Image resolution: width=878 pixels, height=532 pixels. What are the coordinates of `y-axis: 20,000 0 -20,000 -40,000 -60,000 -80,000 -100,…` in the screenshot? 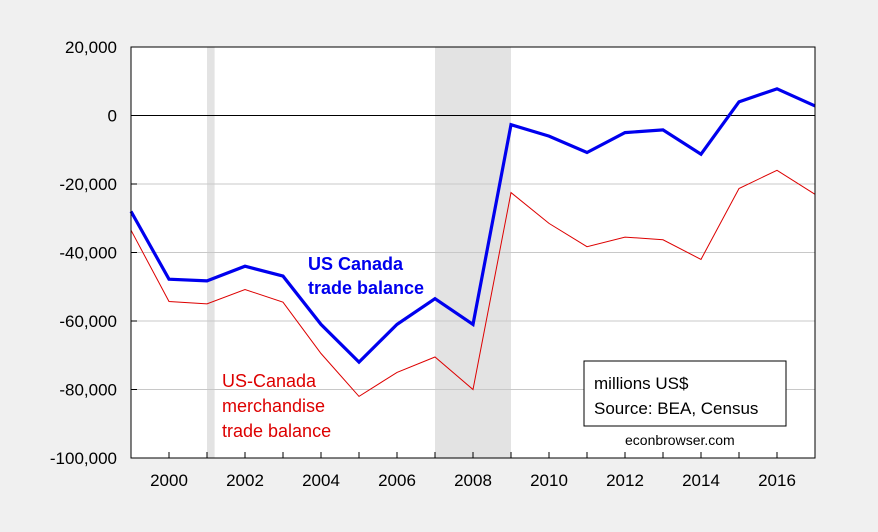 It's located at (93, 253).